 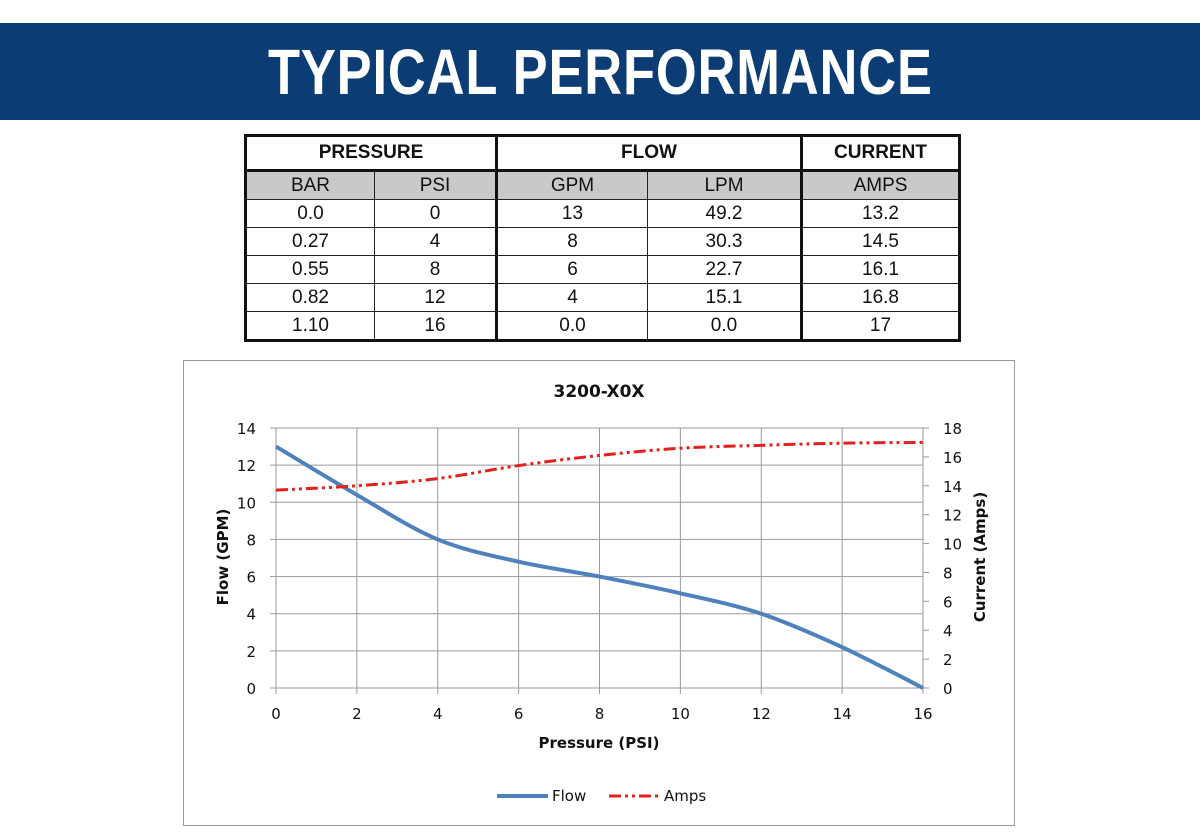 I want to click on chart-legend: Flow Amps, so click(x=601, y=796).